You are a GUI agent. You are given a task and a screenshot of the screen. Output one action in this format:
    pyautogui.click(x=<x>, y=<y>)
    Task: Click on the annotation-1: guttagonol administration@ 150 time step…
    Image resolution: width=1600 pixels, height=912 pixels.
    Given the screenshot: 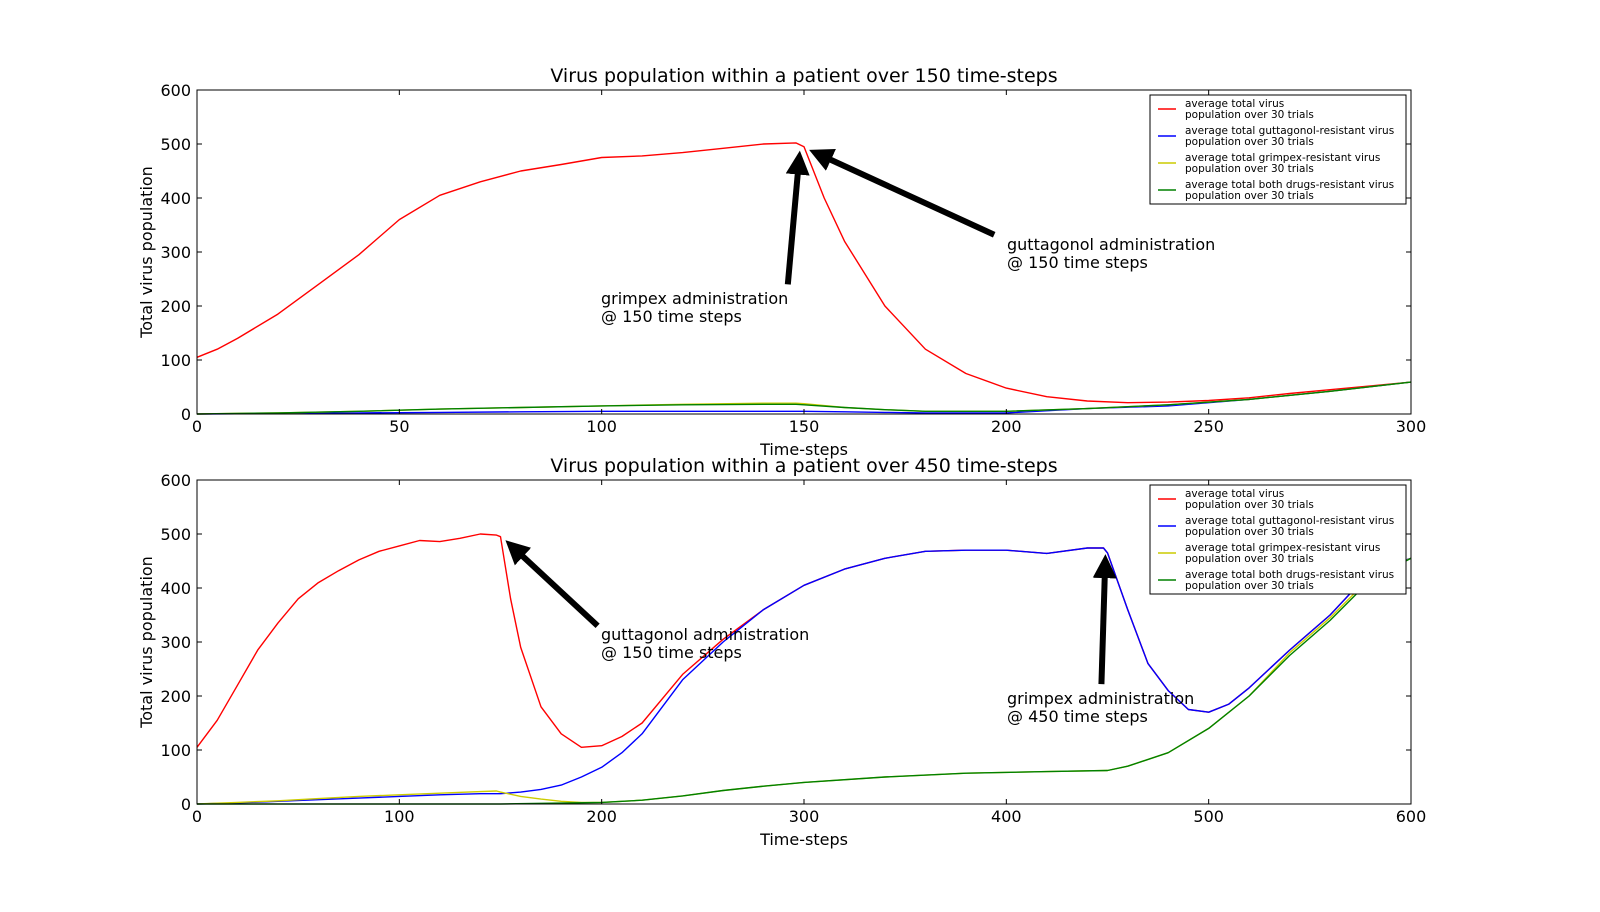 What is the action you would take?
    pyautogui.click(x=1012, y=210)
    